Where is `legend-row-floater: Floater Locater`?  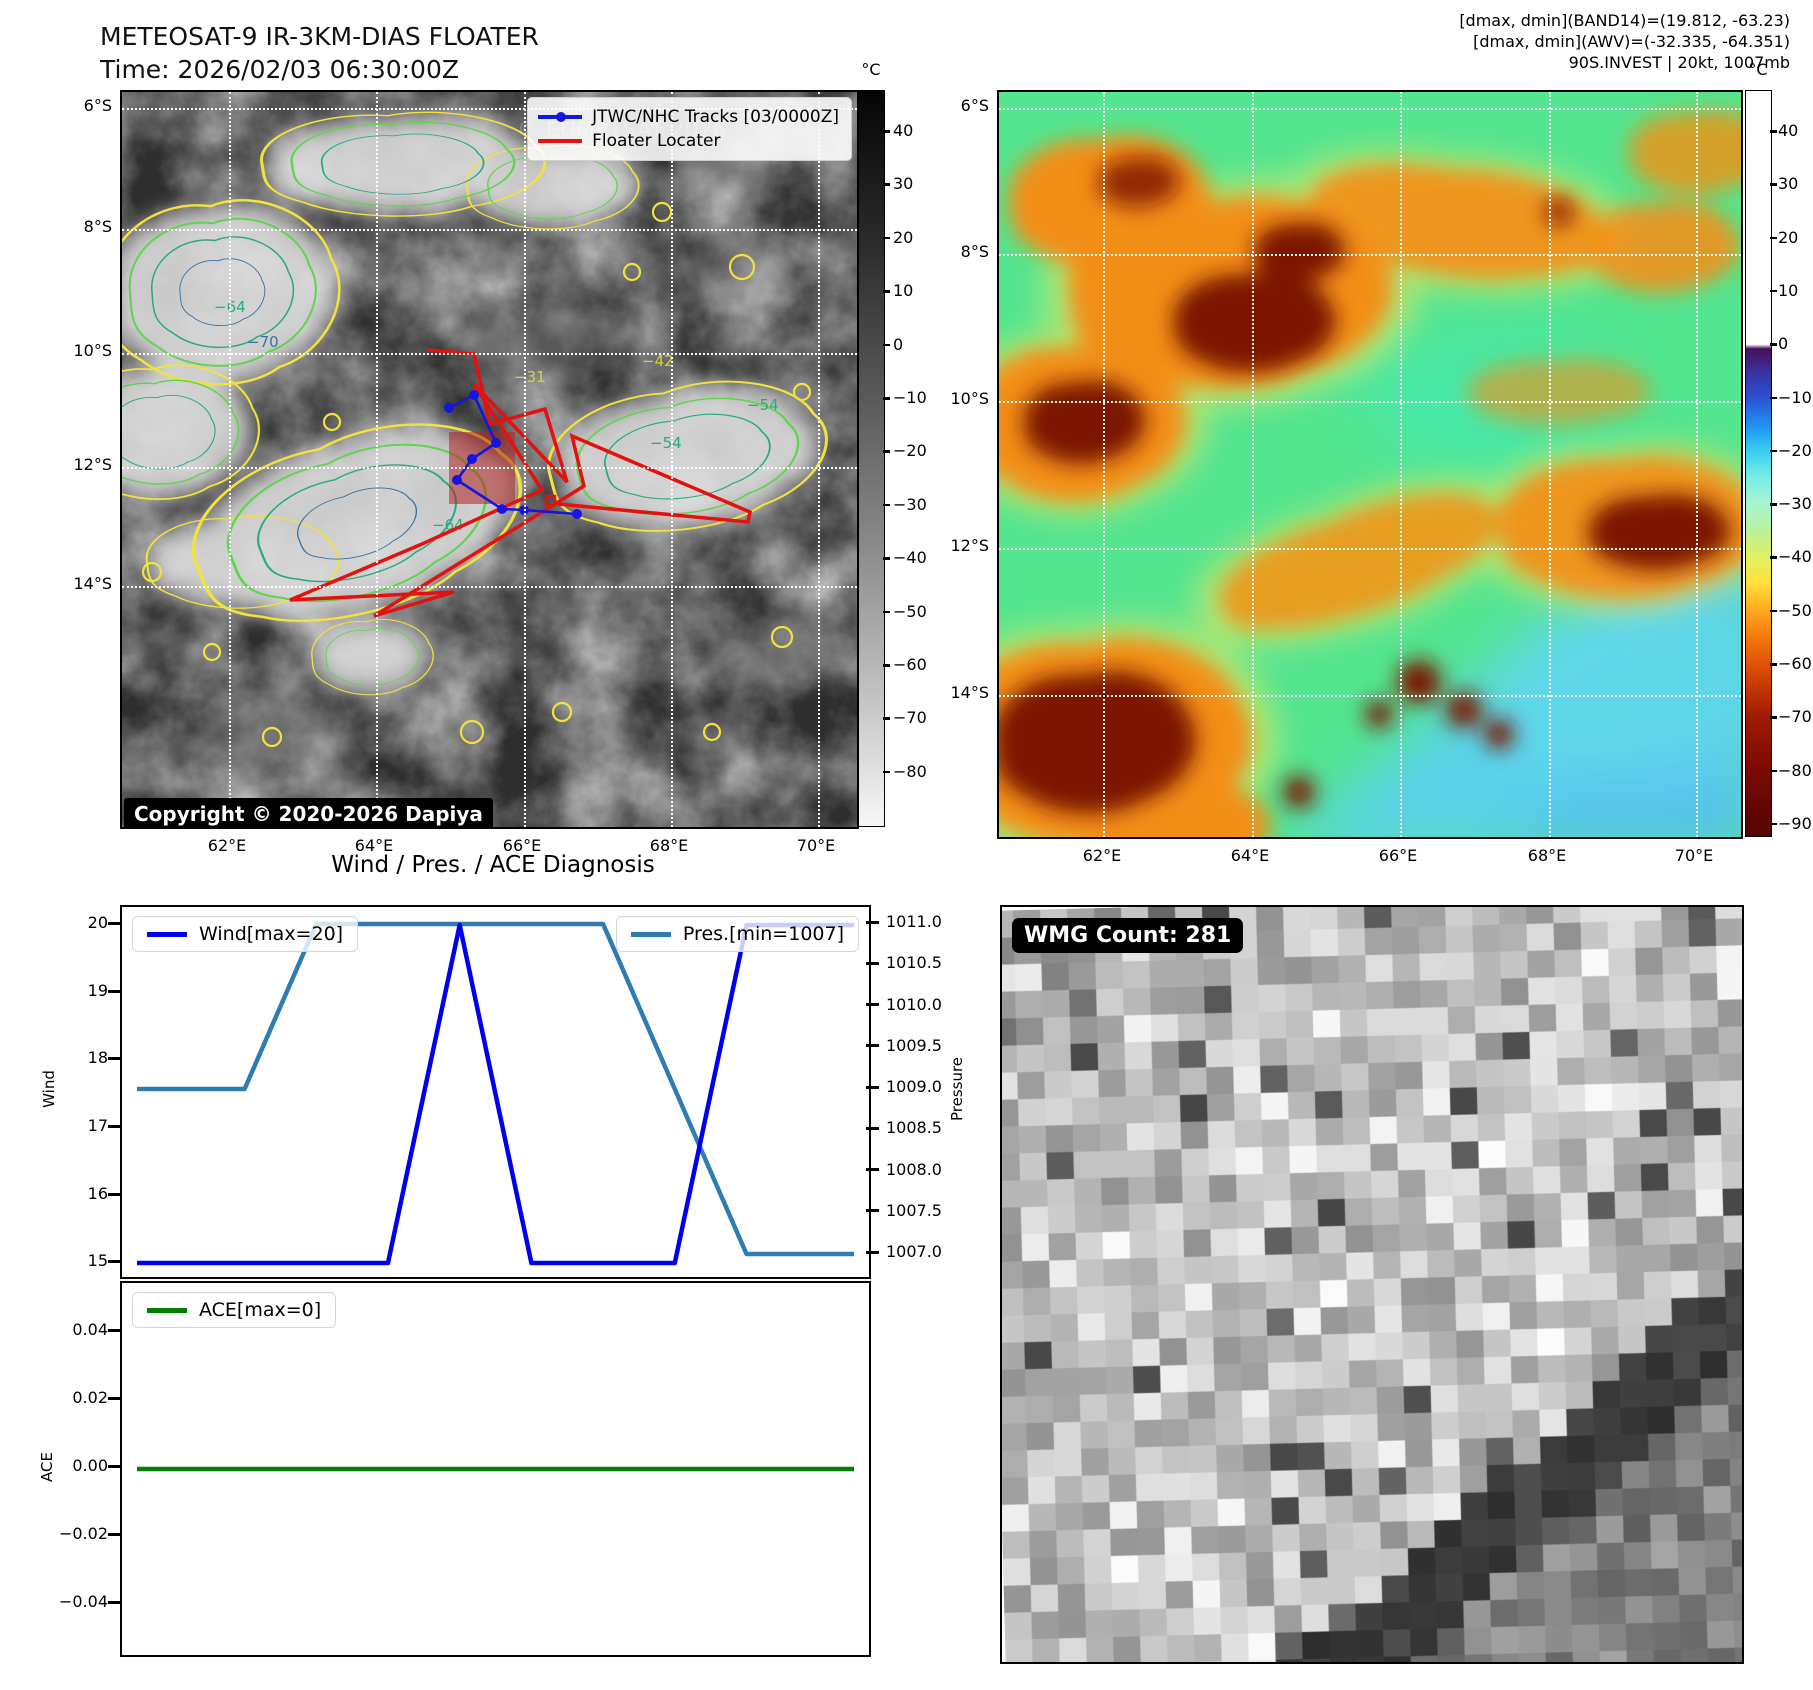 legend-row-floater: Floater Locater is located at coordinates (688, 141).